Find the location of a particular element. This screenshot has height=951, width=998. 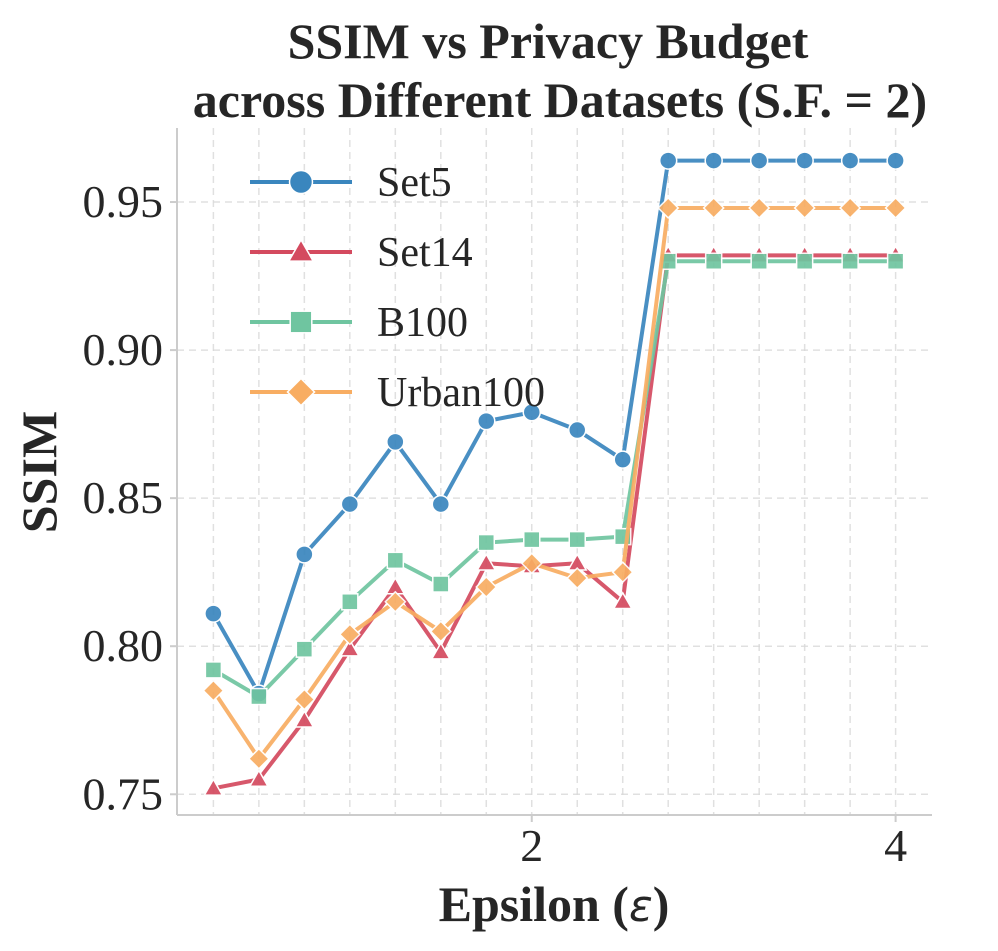

x-tick-label: 2 is located at coordinates (531, 845).